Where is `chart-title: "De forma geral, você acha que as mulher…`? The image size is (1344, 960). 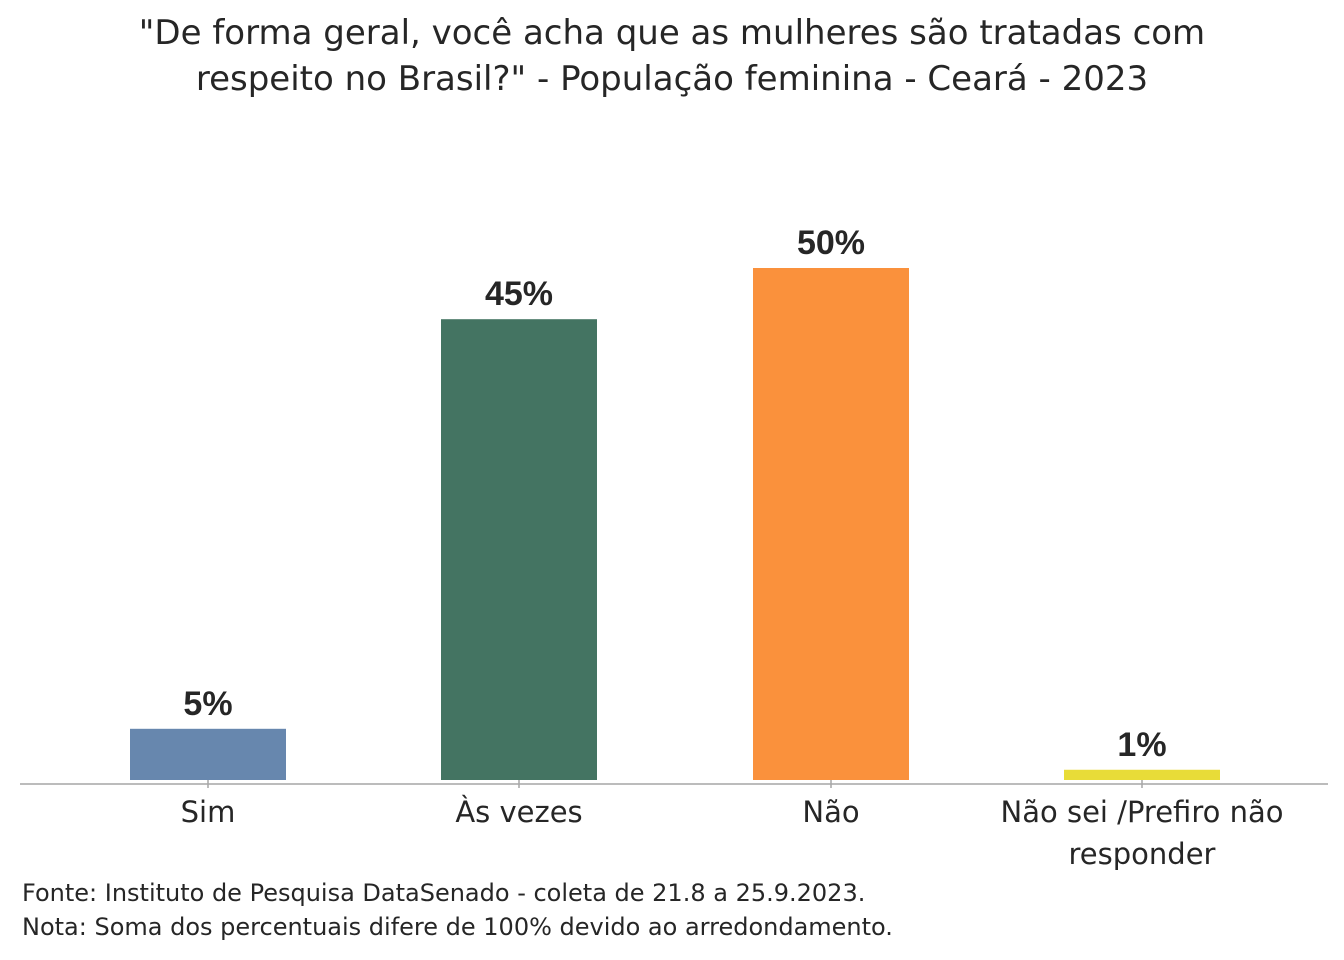
chart-title: "De forma geral, você acha que as mulher… is located at coordinates (672, 56).